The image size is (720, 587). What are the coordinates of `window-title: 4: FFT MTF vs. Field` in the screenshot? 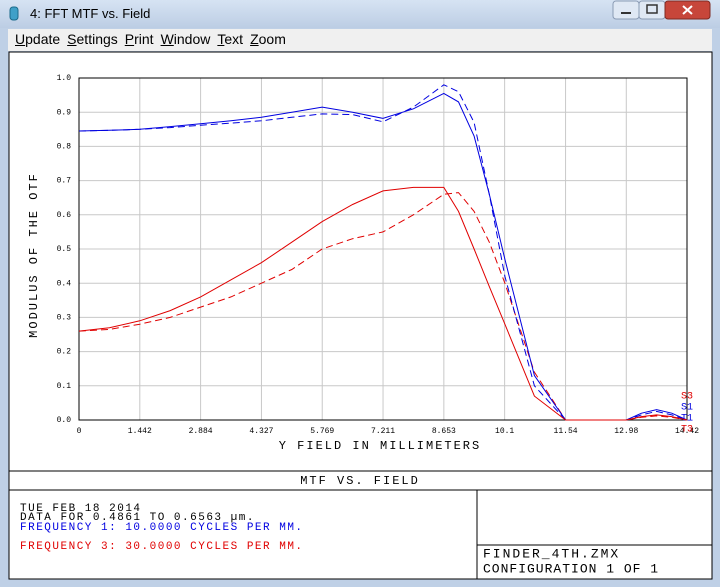 It's located at (90, 13).